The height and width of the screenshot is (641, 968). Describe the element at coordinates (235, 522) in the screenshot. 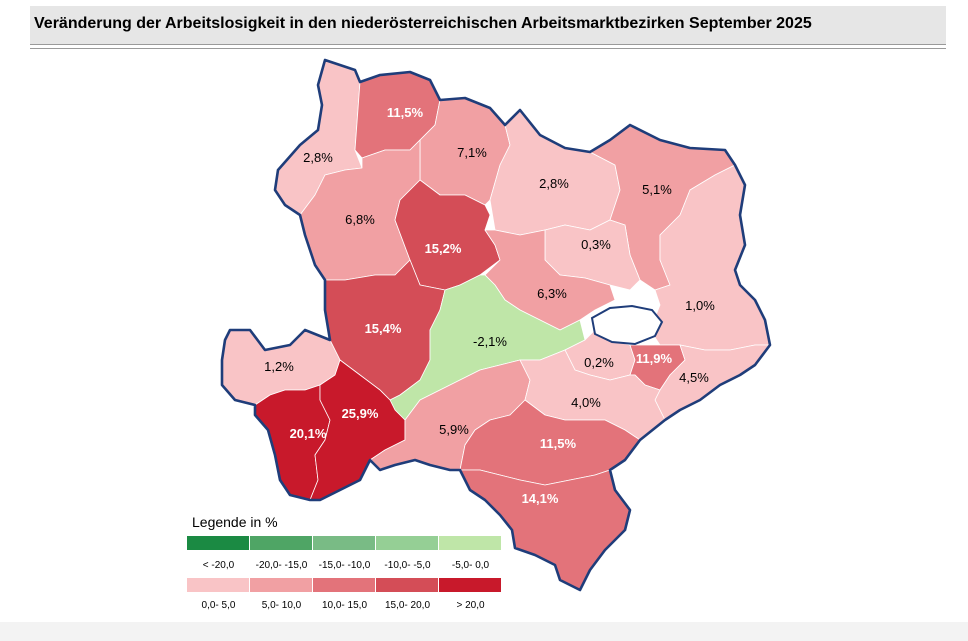

I see `legend-title: Legende in %` at that location.